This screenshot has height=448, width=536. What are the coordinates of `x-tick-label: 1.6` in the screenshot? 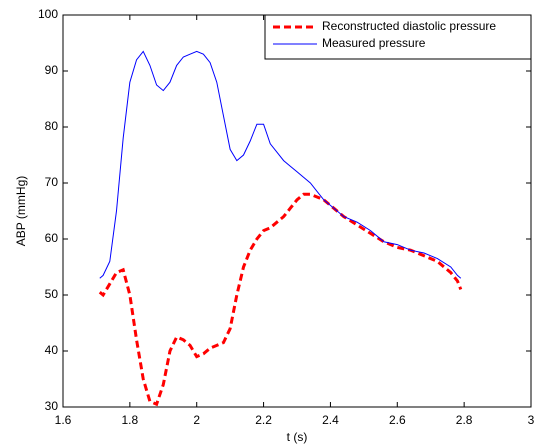 It's located at (63, 420).